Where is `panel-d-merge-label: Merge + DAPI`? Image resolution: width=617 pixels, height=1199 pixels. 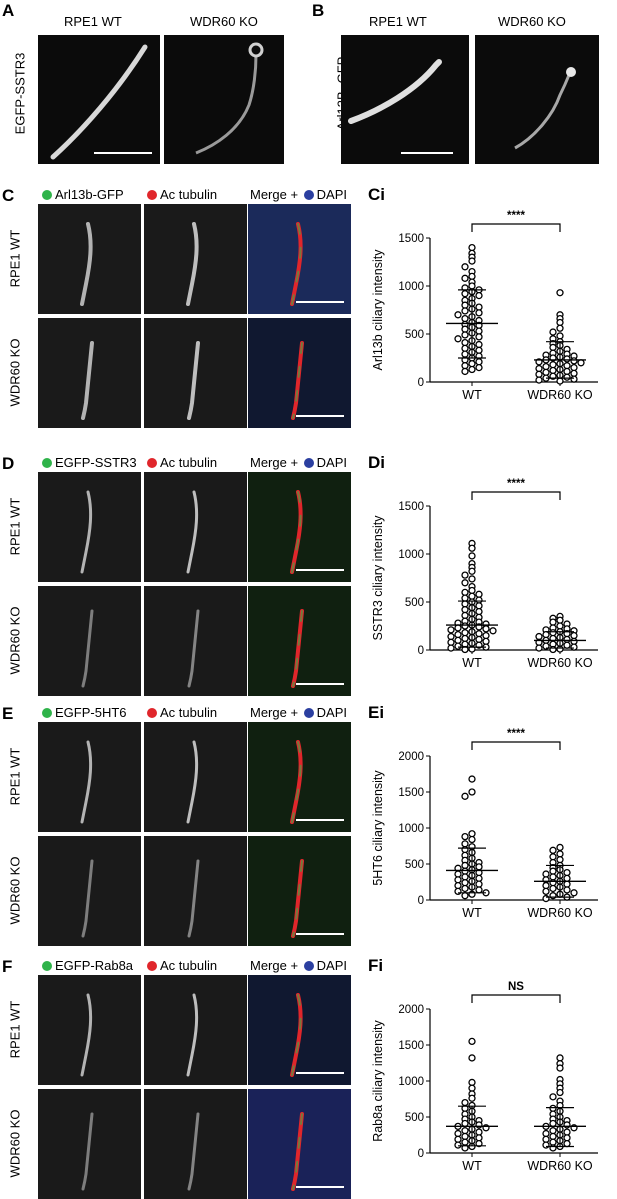 panel-d-merge-label: Merge + DAPI is located at coordinates (299, 462).